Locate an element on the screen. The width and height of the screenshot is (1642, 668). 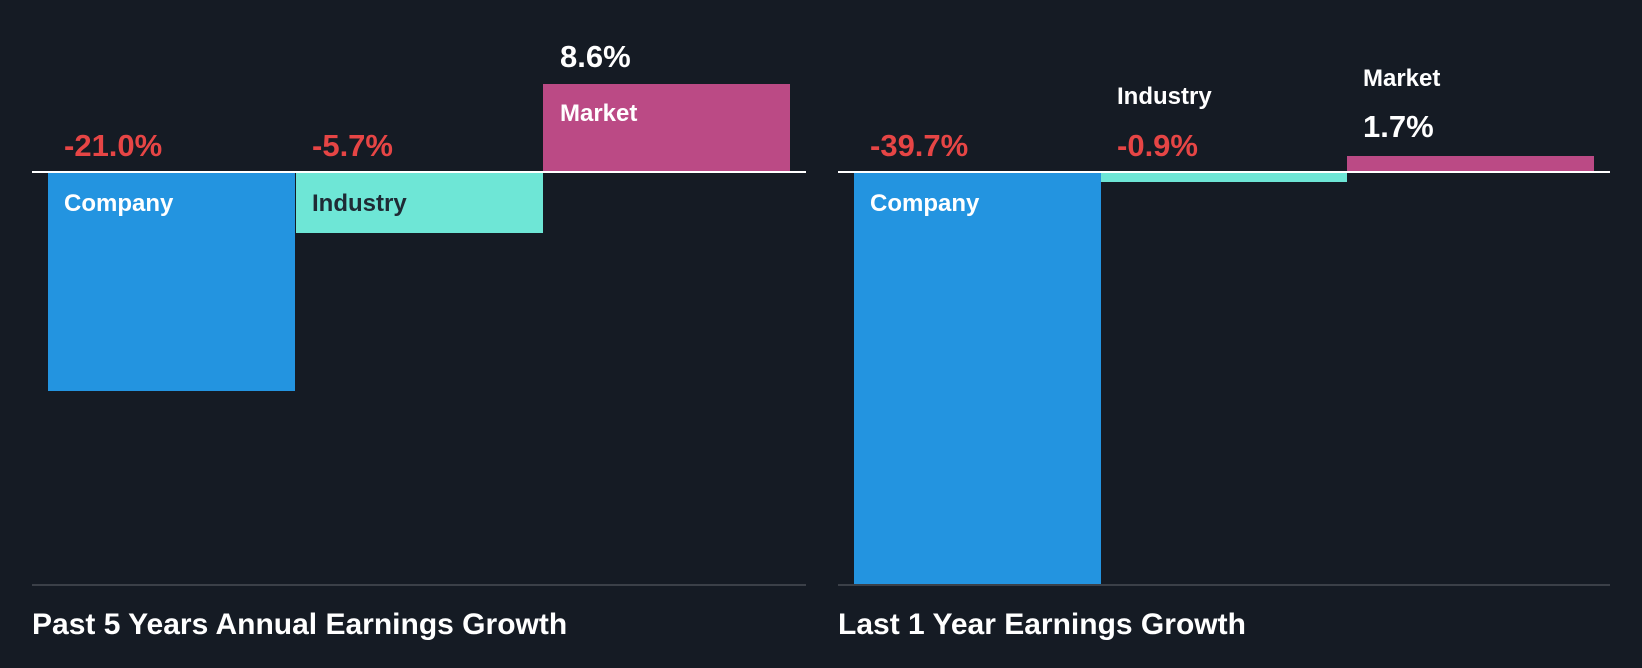
chart-title: Last 1 Year Earnings Growth is located at coordinates (1042, 624).